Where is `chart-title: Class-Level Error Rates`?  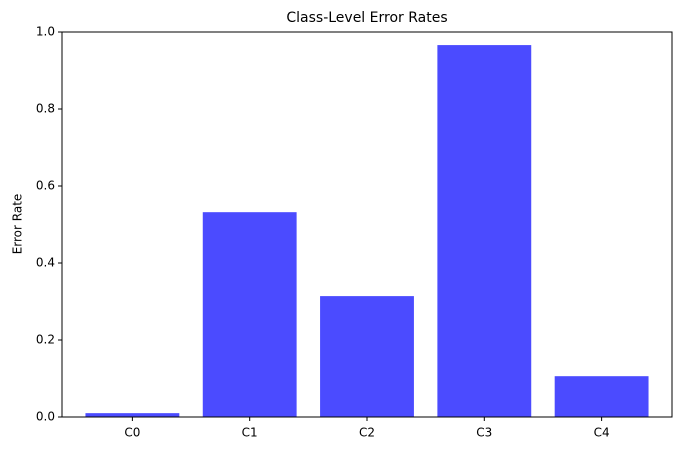 chart-title: Class-Level Error Rates is located at coordinates (366, 18).